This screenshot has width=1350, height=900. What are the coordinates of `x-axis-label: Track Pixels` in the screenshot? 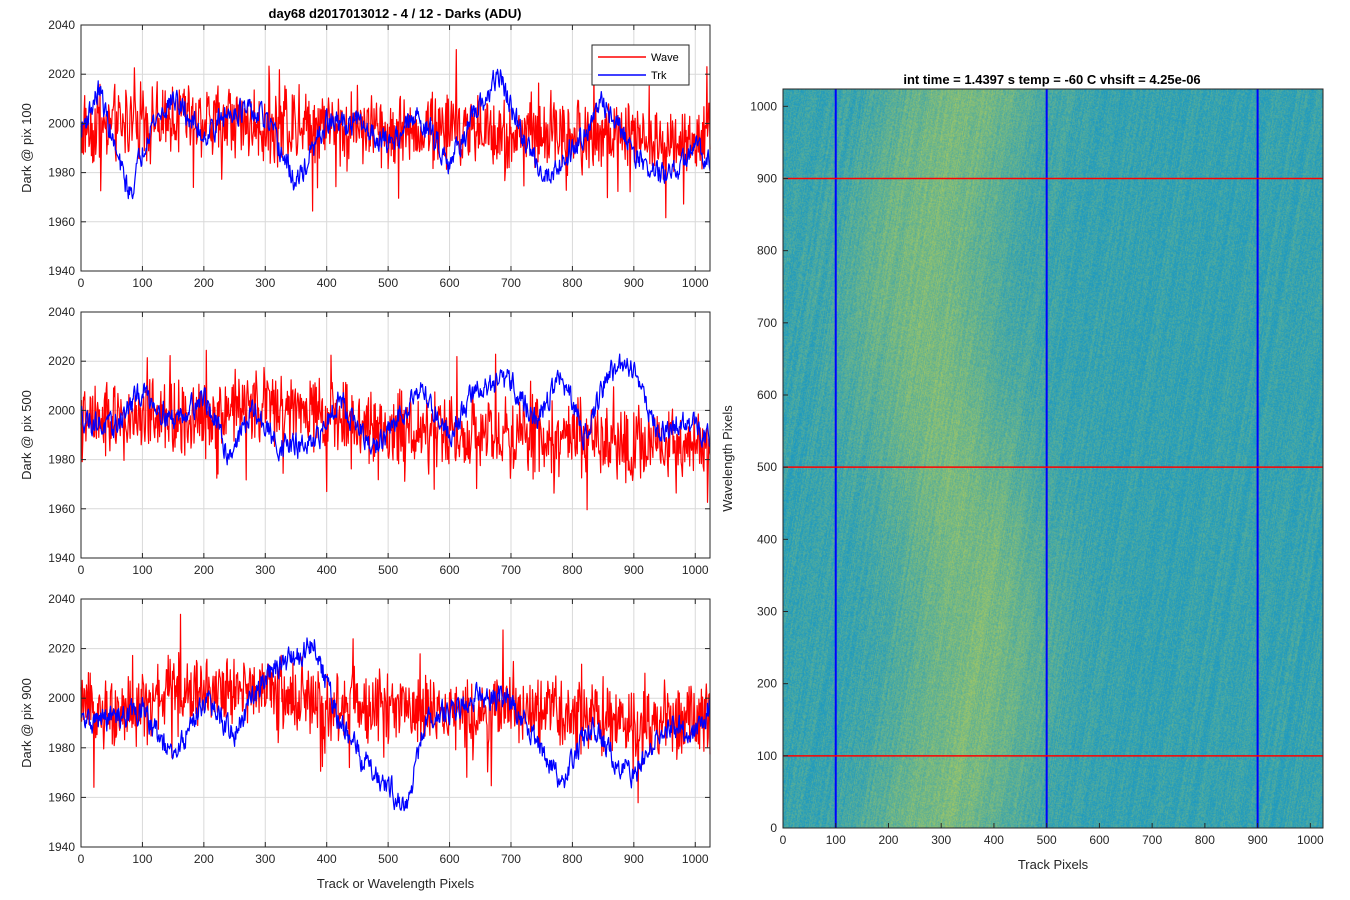 It's located at (1053, 864).